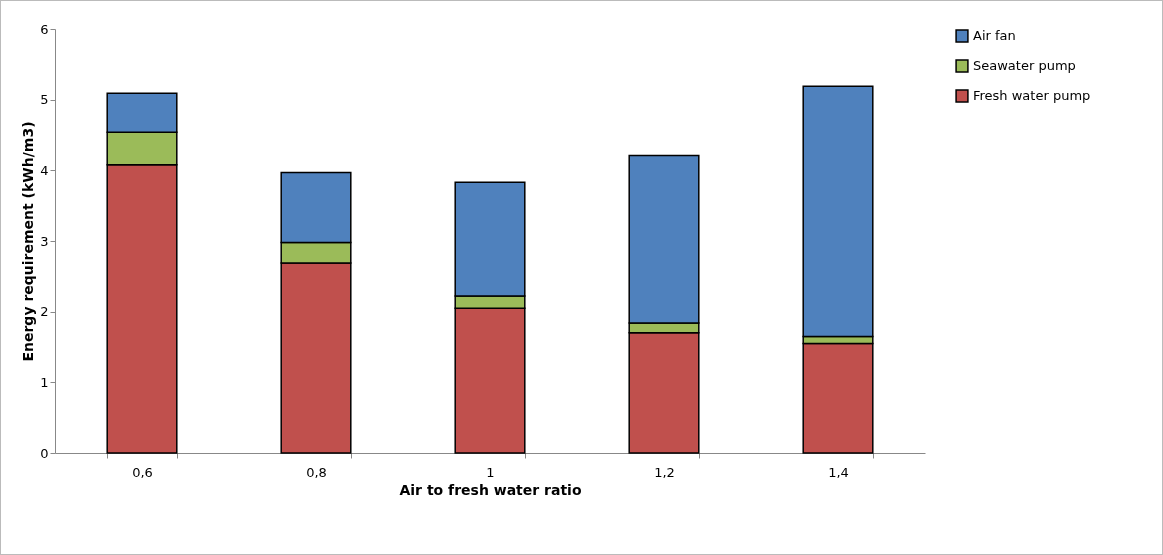 This screenshot has height=555, width=1163. Describe the element at coordinates (44, 100) in the screenshot. I see `y-tick-label: 5` at that location.